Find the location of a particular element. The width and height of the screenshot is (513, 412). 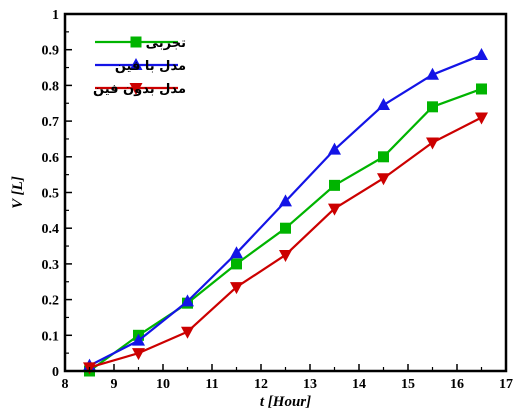

x-tick-label: 14 is located at coordinates (359, 384).